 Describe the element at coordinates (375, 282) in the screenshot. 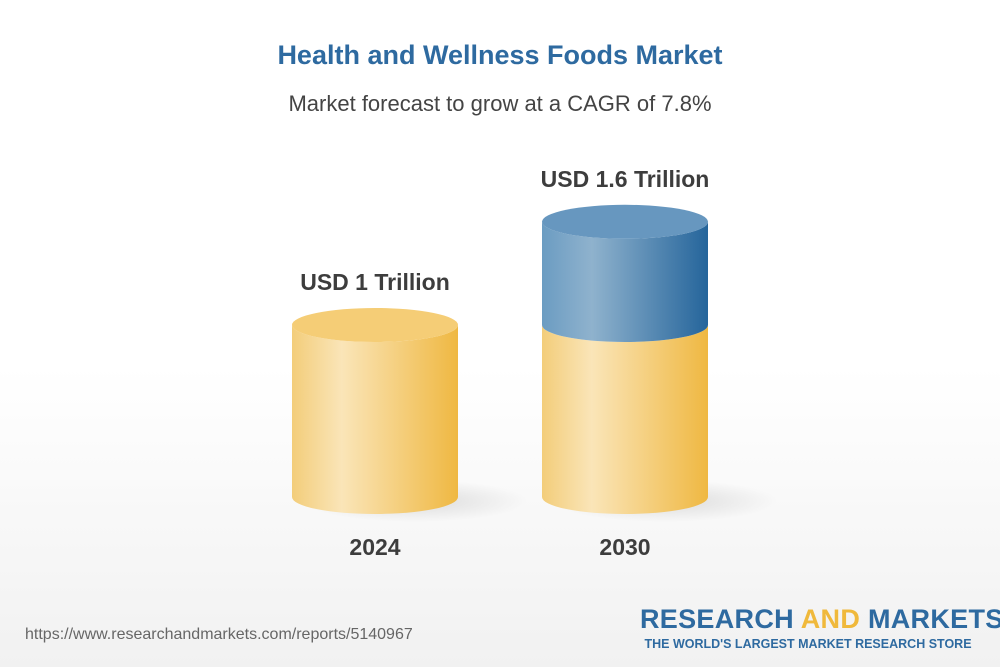

I see `data-label: USD 1 Trillion` at that location.